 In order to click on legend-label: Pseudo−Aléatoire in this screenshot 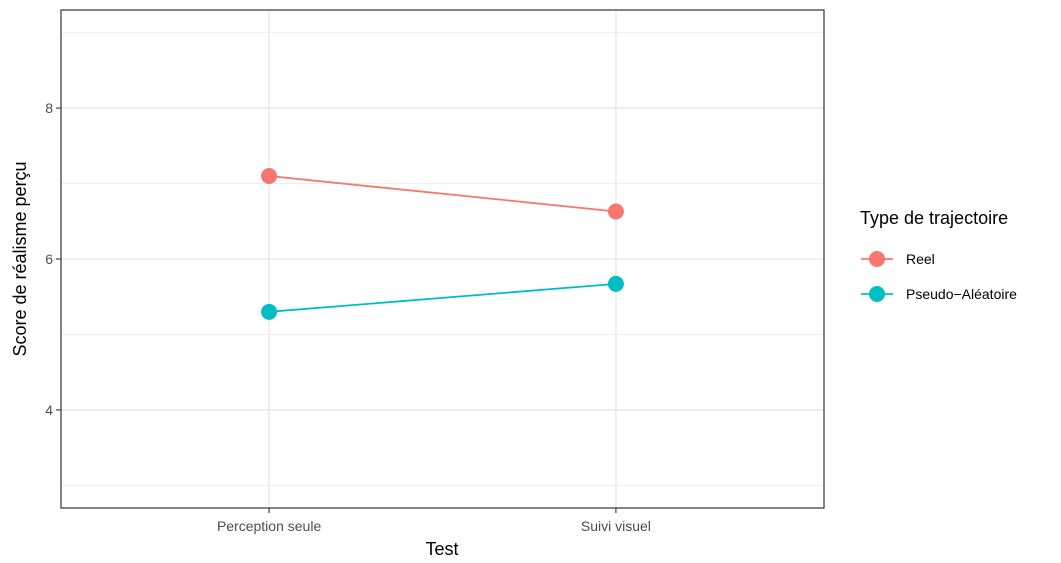, I will do `click(961, 294)`.